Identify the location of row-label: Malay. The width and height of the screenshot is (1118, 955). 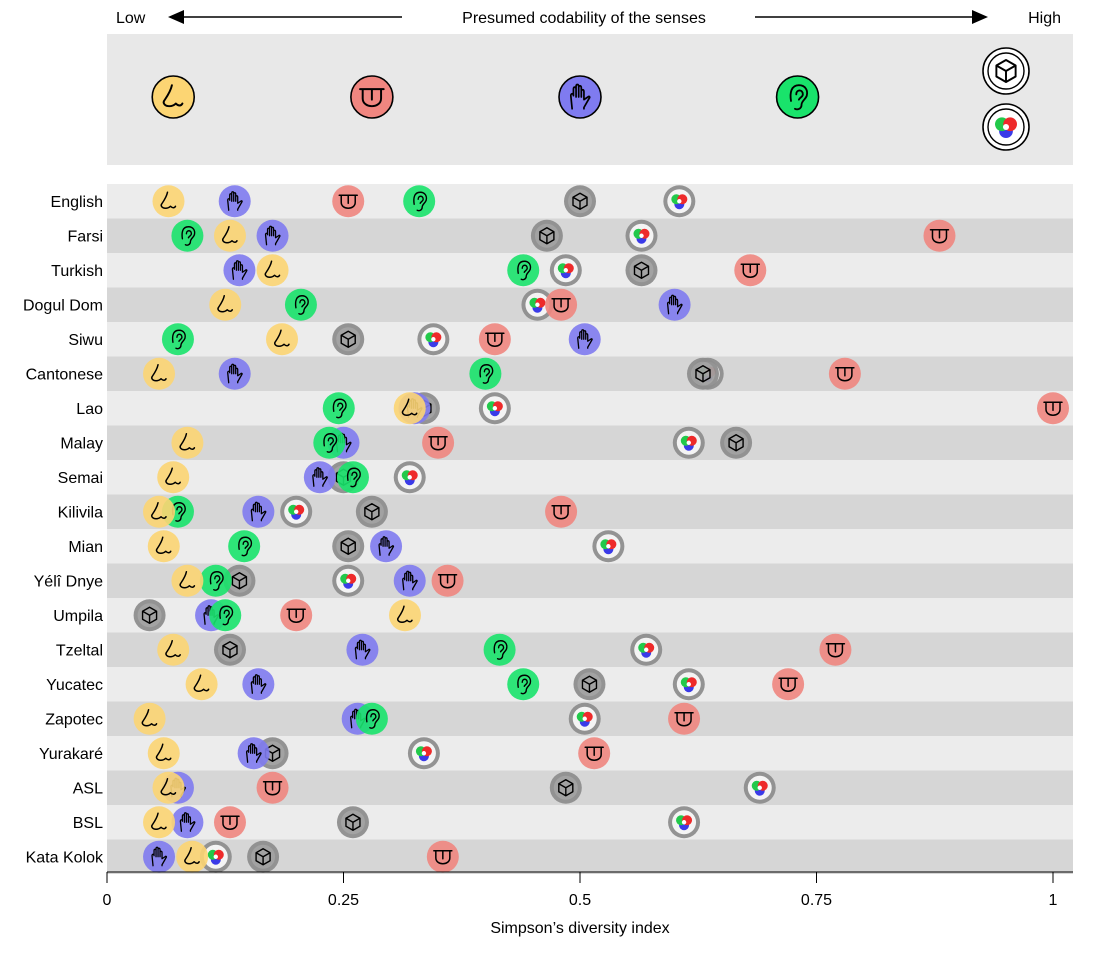
(81, 443).